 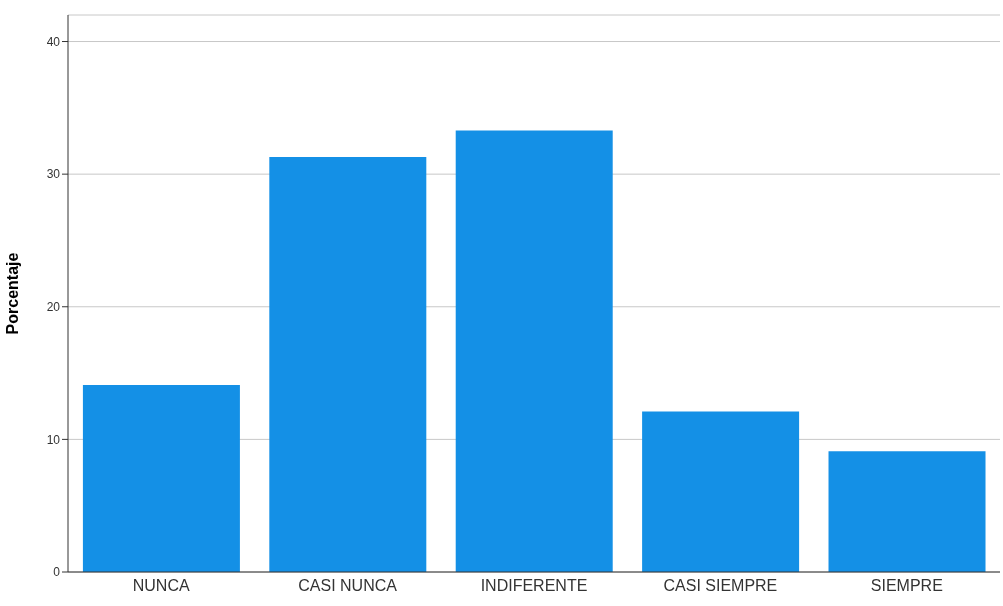 What do you see at coordinates (720, 586) in the screenshot?
I see `x-tick-label: CASI SIEMPRE` at bounding box center [720, 586].